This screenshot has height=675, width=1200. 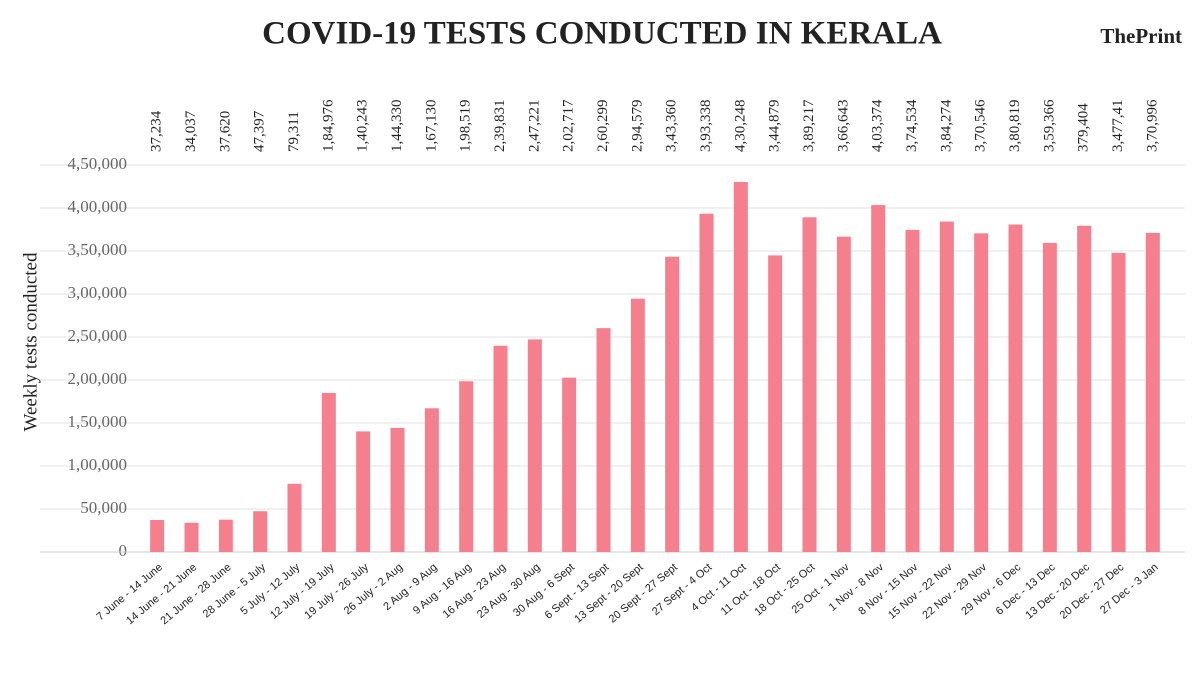 I want to click on y-tick-label: 1,50,000, so click(x=98, y=421).